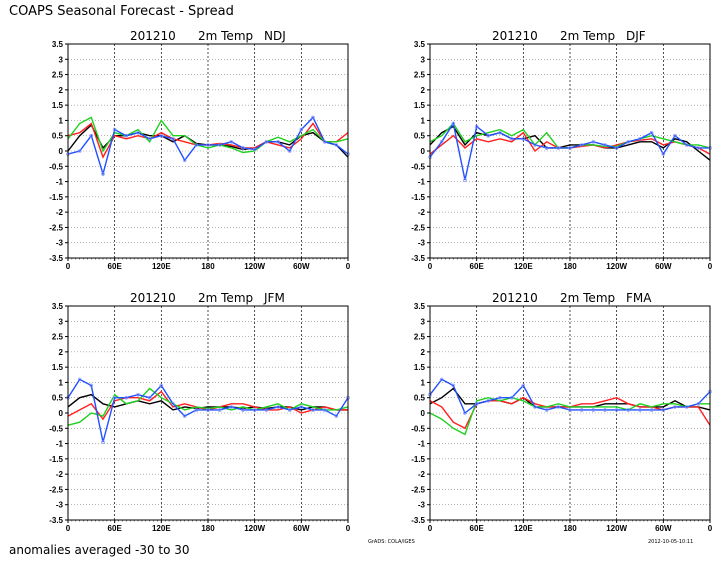 The image size is (725, 568). I want to click on timestamp: 2012-10-05-10:11, so click(671, 542).